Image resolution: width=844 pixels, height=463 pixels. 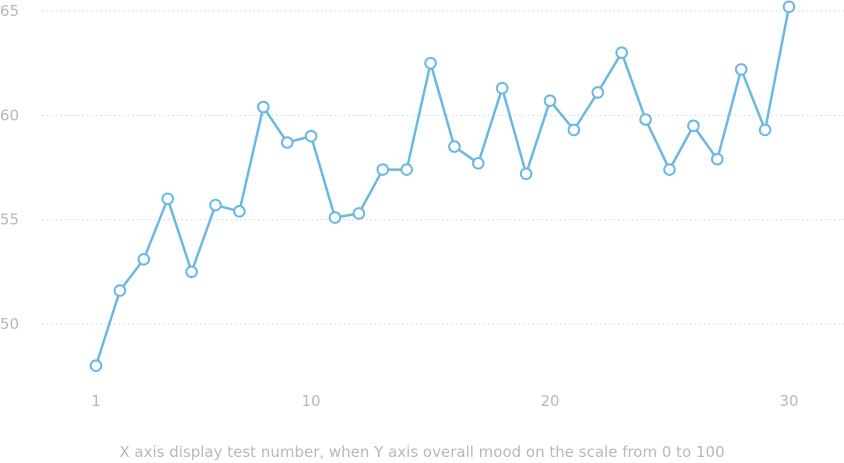 I want to click on x-tick-label: 20, so click(x=549, y=401).